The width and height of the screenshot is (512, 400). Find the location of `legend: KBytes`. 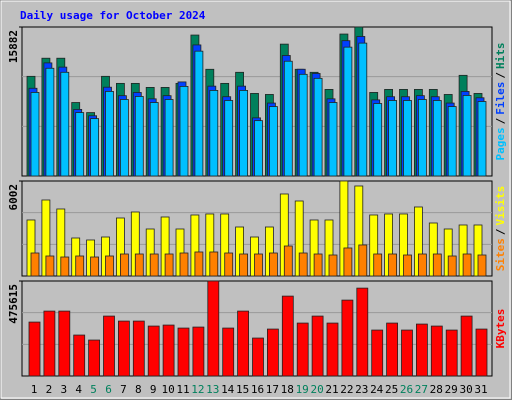

legend: KBytes is located at coordinates (500, 329).